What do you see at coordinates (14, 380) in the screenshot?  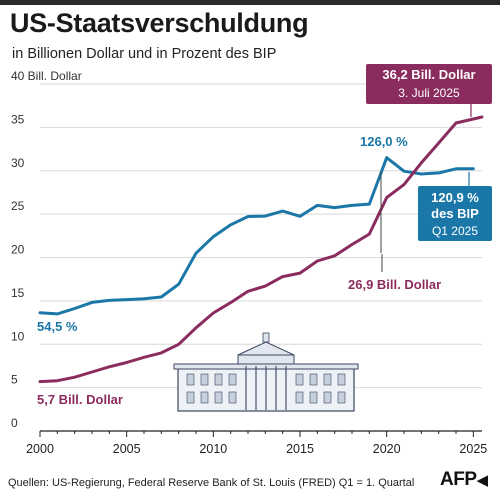 I see `y-tick-label: 5` at bounding box center [14, 380].